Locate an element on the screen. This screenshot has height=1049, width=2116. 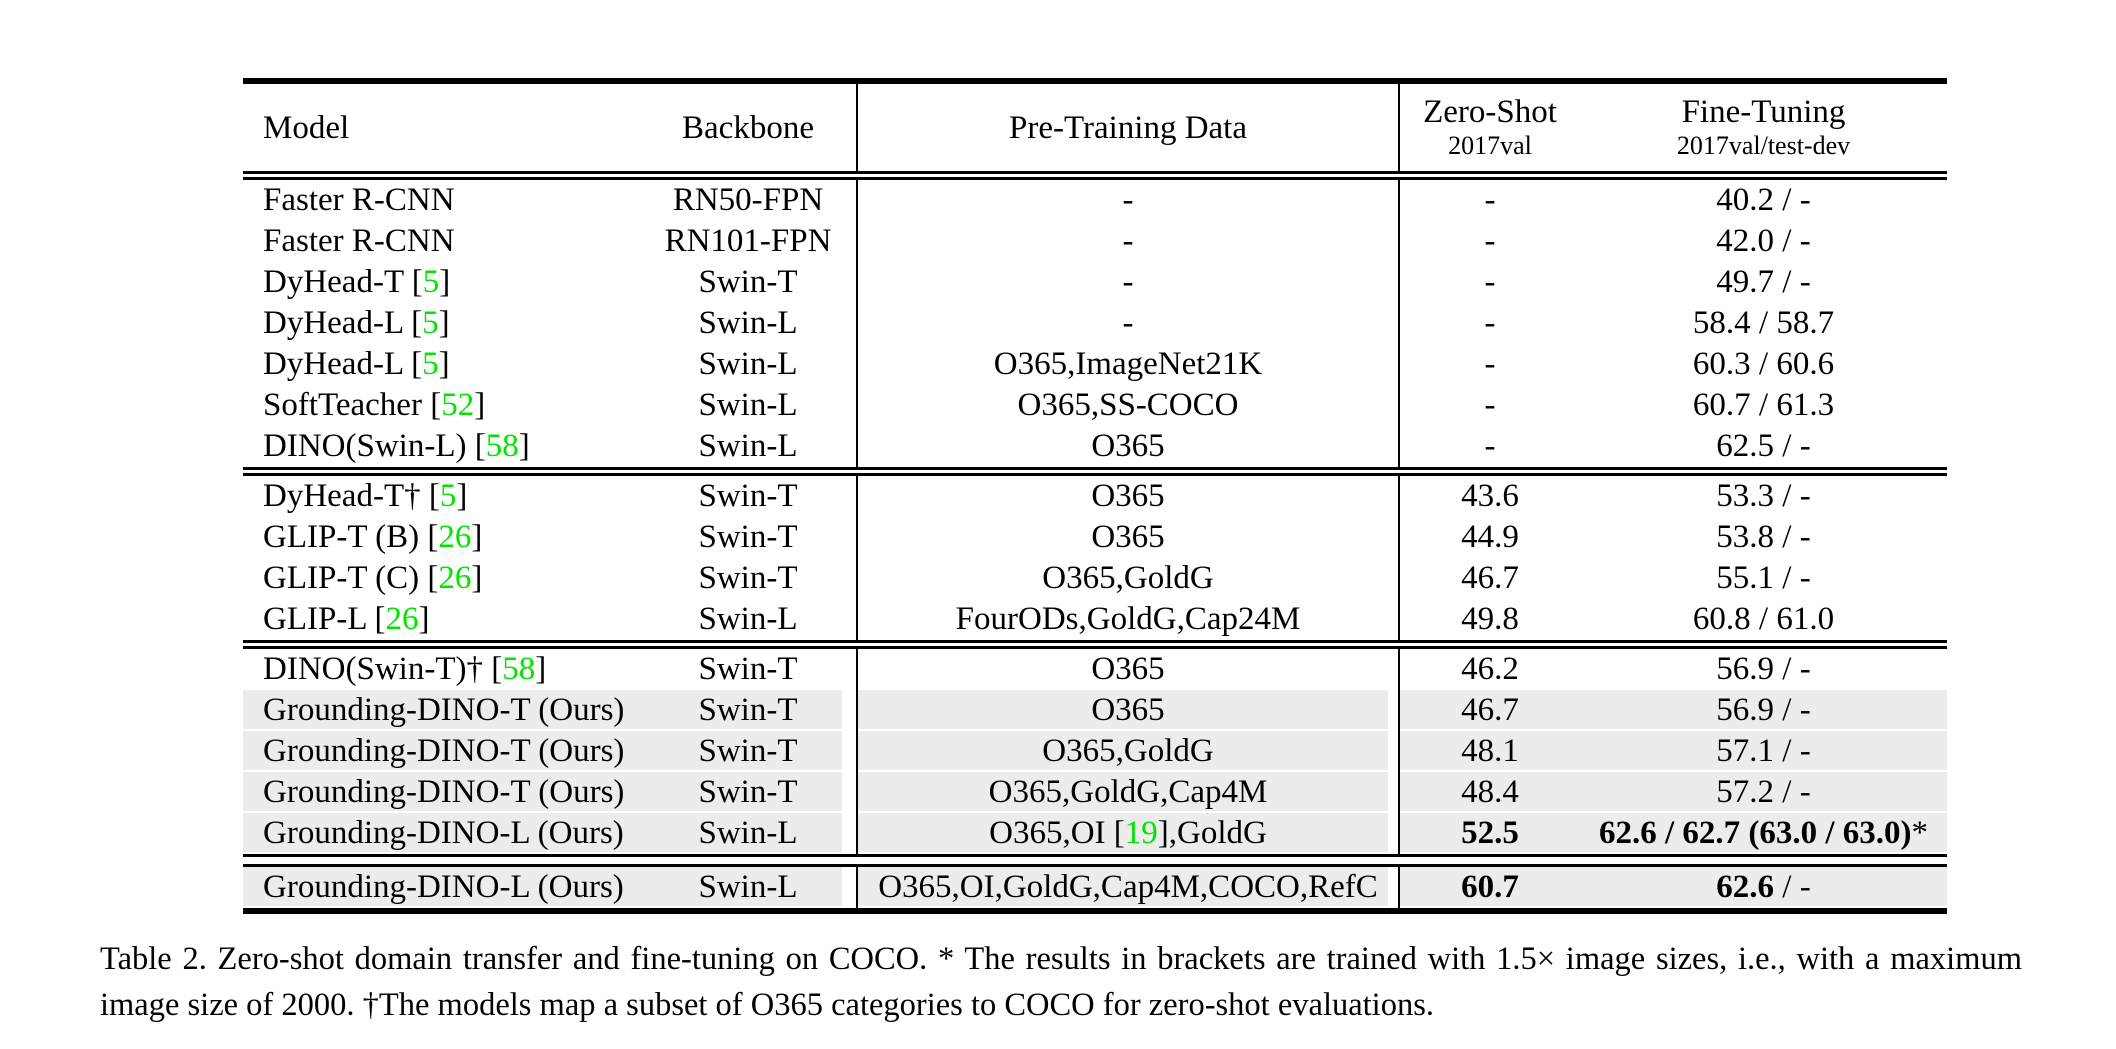
cell-text: GLIP-T (B) [ is located at coordinates (351, 537).